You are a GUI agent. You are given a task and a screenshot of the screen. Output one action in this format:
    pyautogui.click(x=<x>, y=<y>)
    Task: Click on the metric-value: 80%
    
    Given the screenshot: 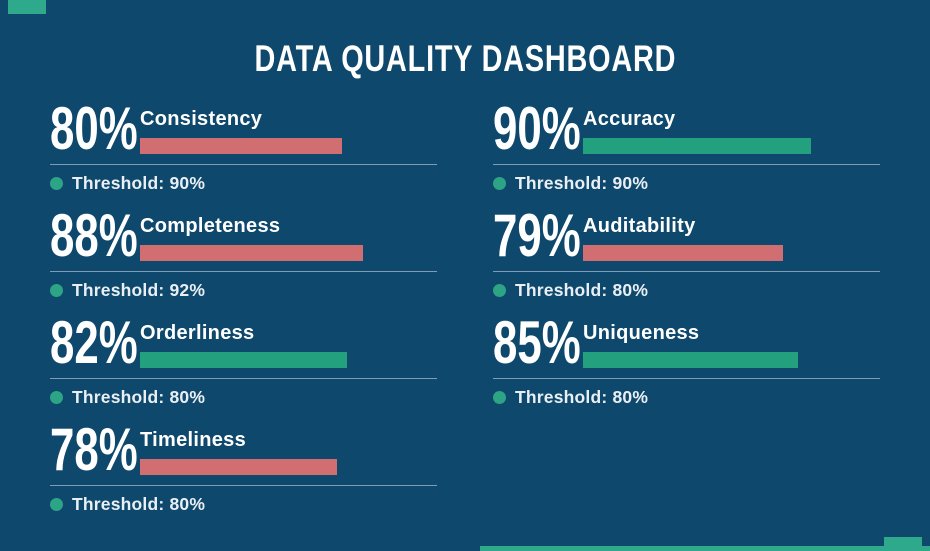 What is the action you would take?
    pyautogui.click(x=94, y=128)
    